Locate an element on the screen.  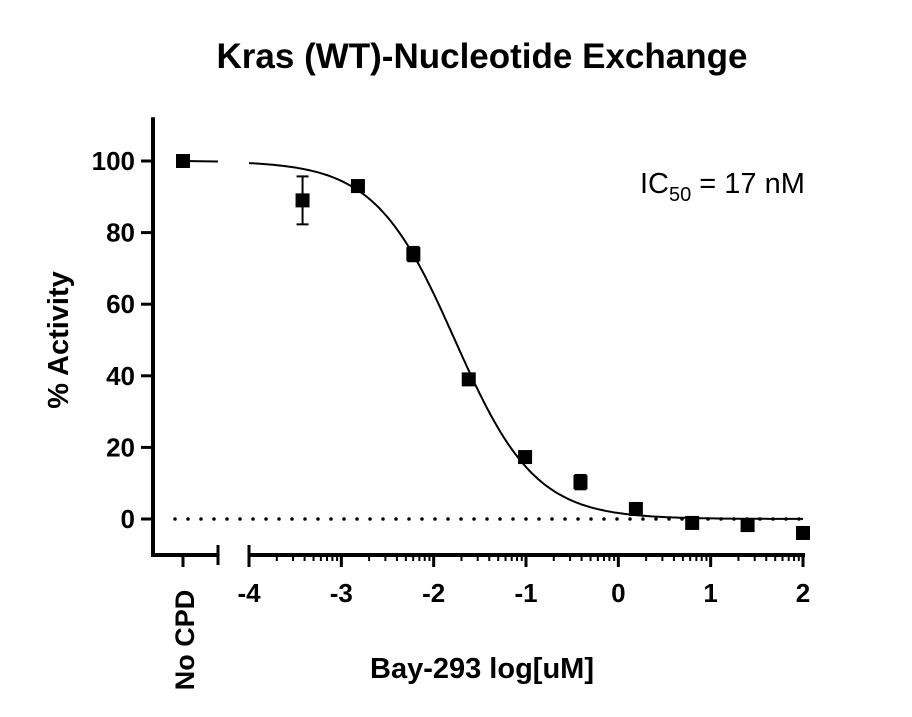
x-tick-label: -1 is located at coordinates (525, 593).